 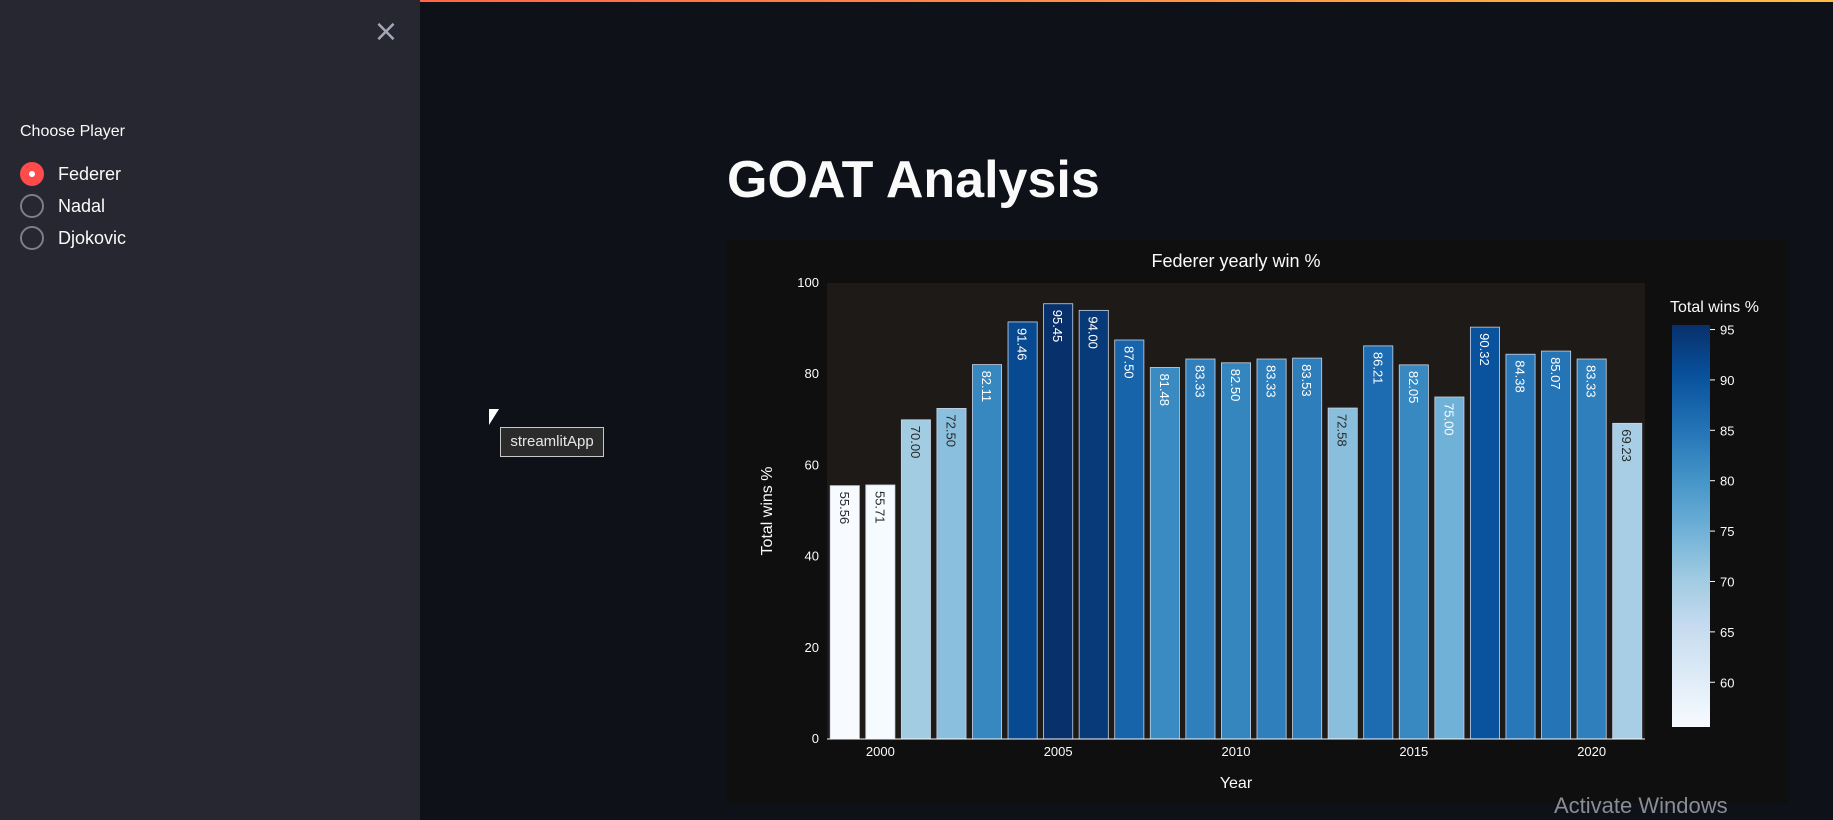 I want to click on y-tick-label: 60, so click(x=812, y=464).